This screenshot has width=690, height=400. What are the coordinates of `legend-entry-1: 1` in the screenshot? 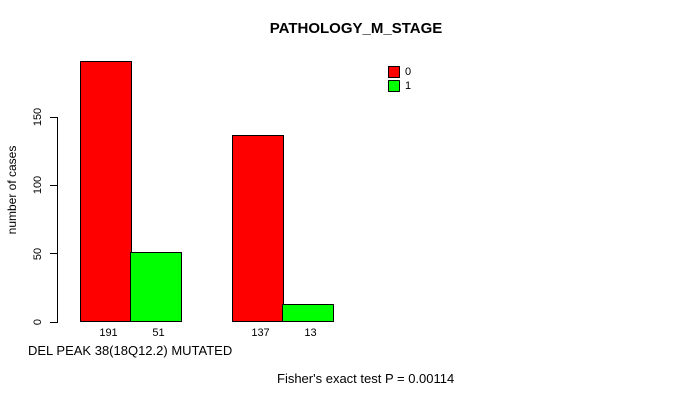 It's located at (399, 86).